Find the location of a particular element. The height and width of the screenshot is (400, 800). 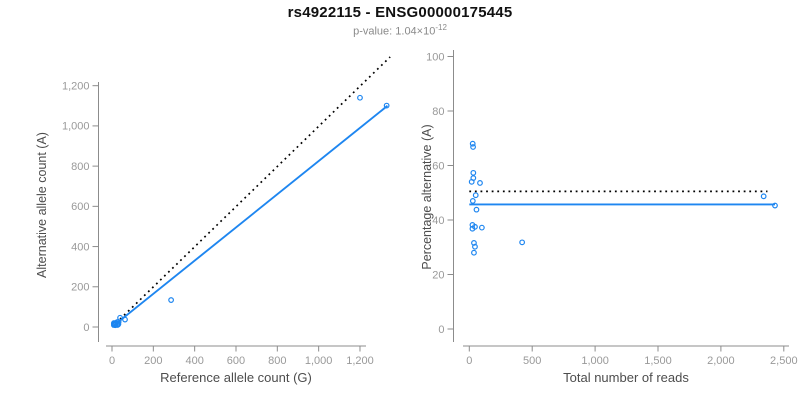

chart-title: rs4922115 - ENSG00000175445 is located at coordinates (400, 12).